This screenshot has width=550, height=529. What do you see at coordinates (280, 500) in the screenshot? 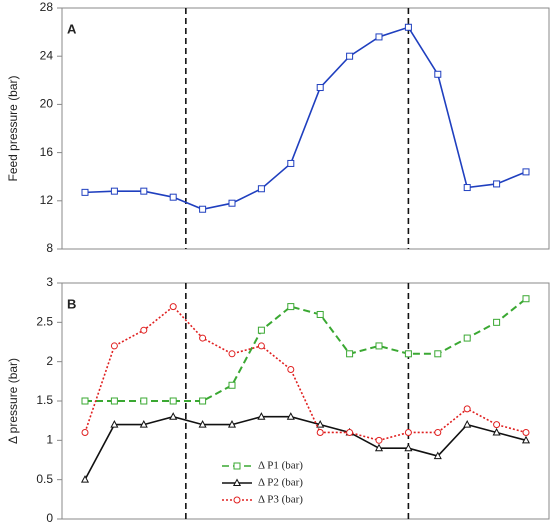
I see `legend-label: Δ P3 (bar)` at bounding box center [280, 500].